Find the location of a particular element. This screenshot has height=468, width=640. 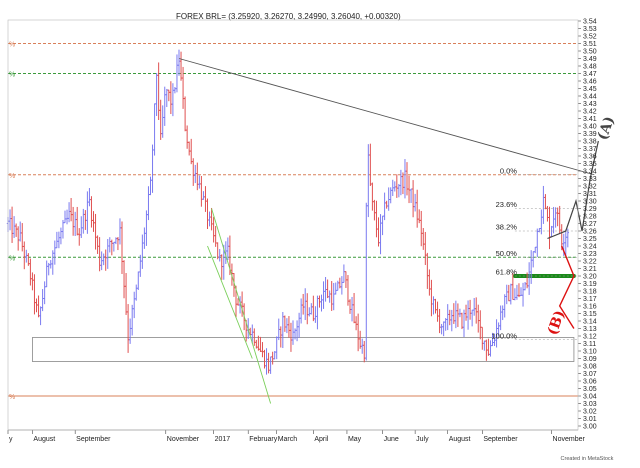

y-tick-label: 3.54 is located at coordinates (590, 22).